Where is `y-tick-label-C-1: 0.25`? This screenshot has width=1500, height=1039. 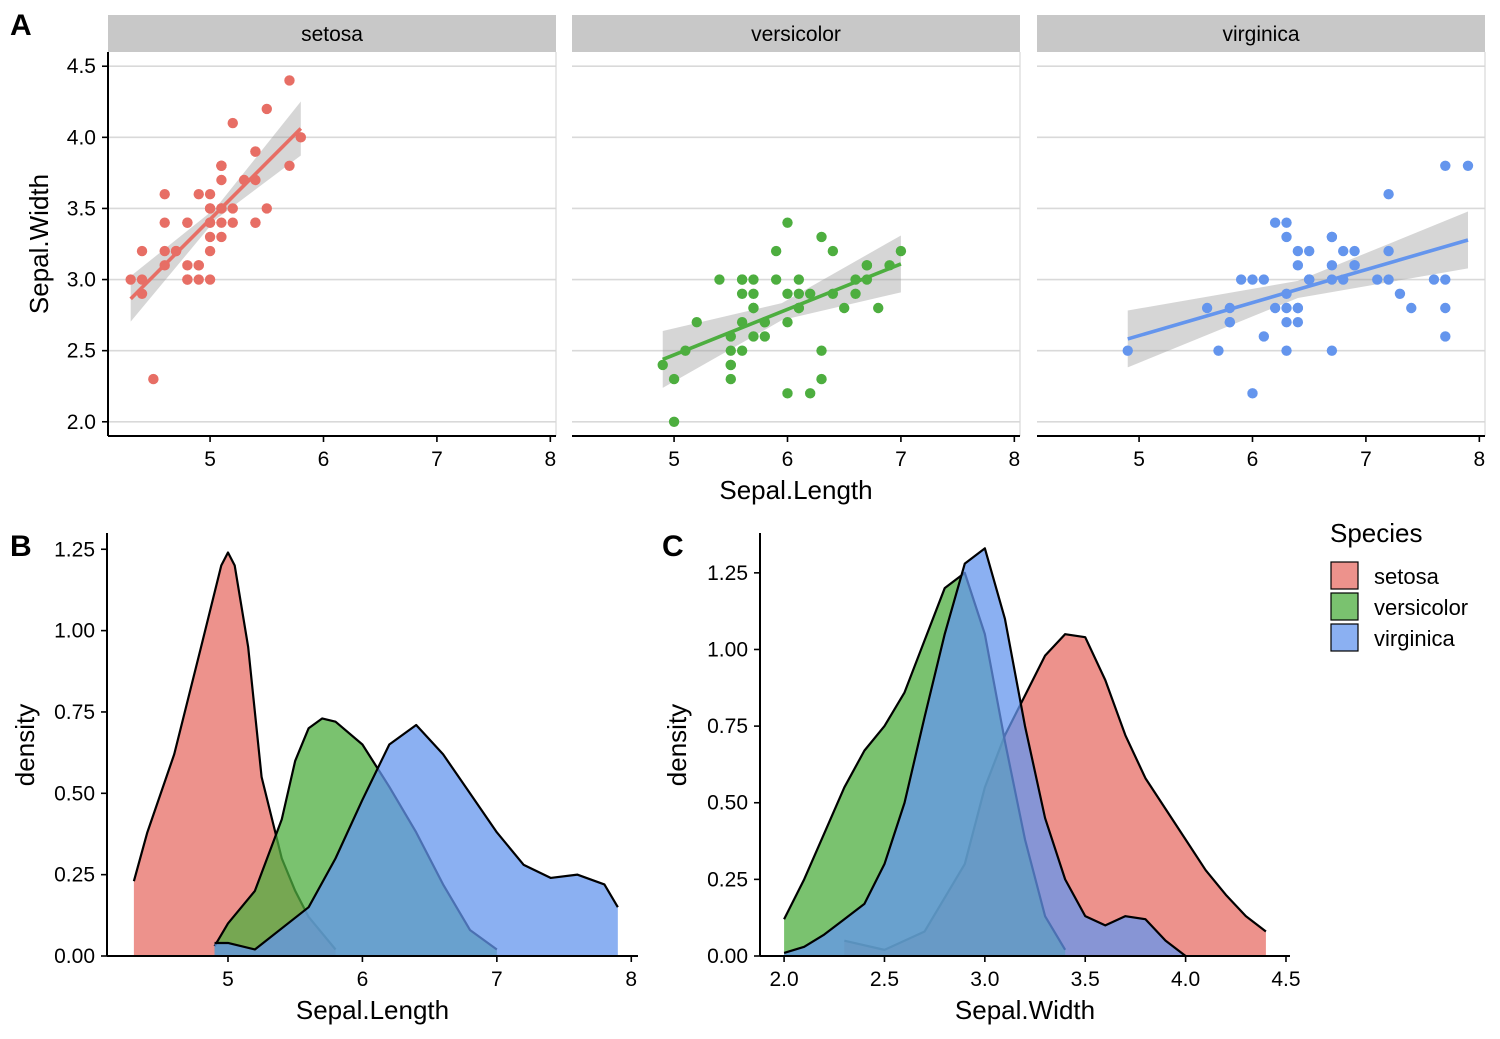 y-tick-label-C-1: 0.25 is located at coordinates (727, 879).